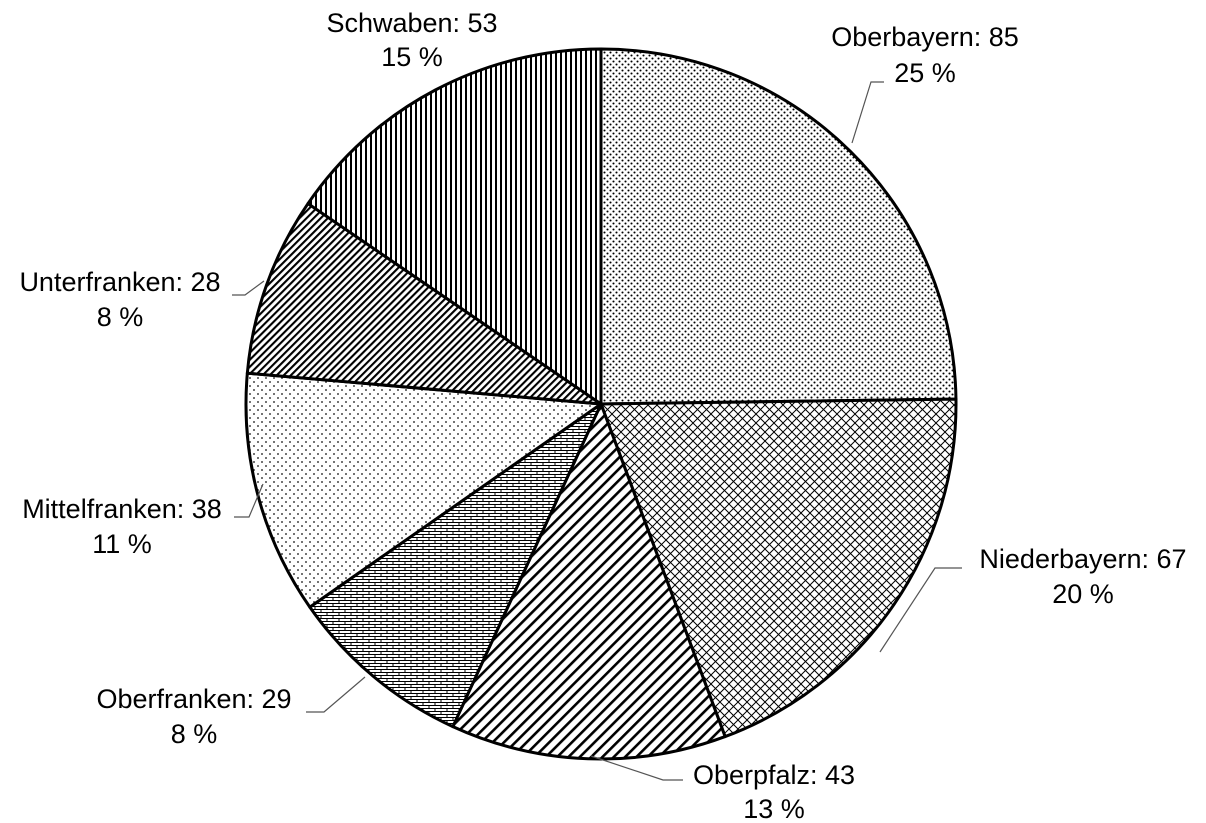 The height and width of the screenshot is (823, 1206). What do you see at coordinates (119, 282) in the screenshot?
I see `slice-label-unterfranken: Unterfranken: 28` at bounding box center [119, 282].